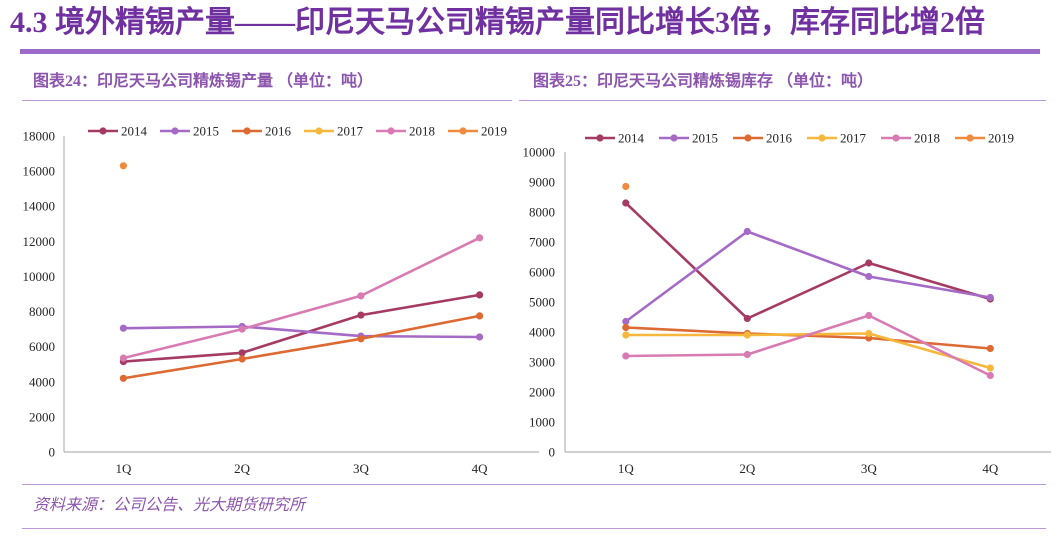  What do you see at coordinates (747, 318) in the screenshot?
I see `data-point-2014-2Q` at bounding box center [747, 318].